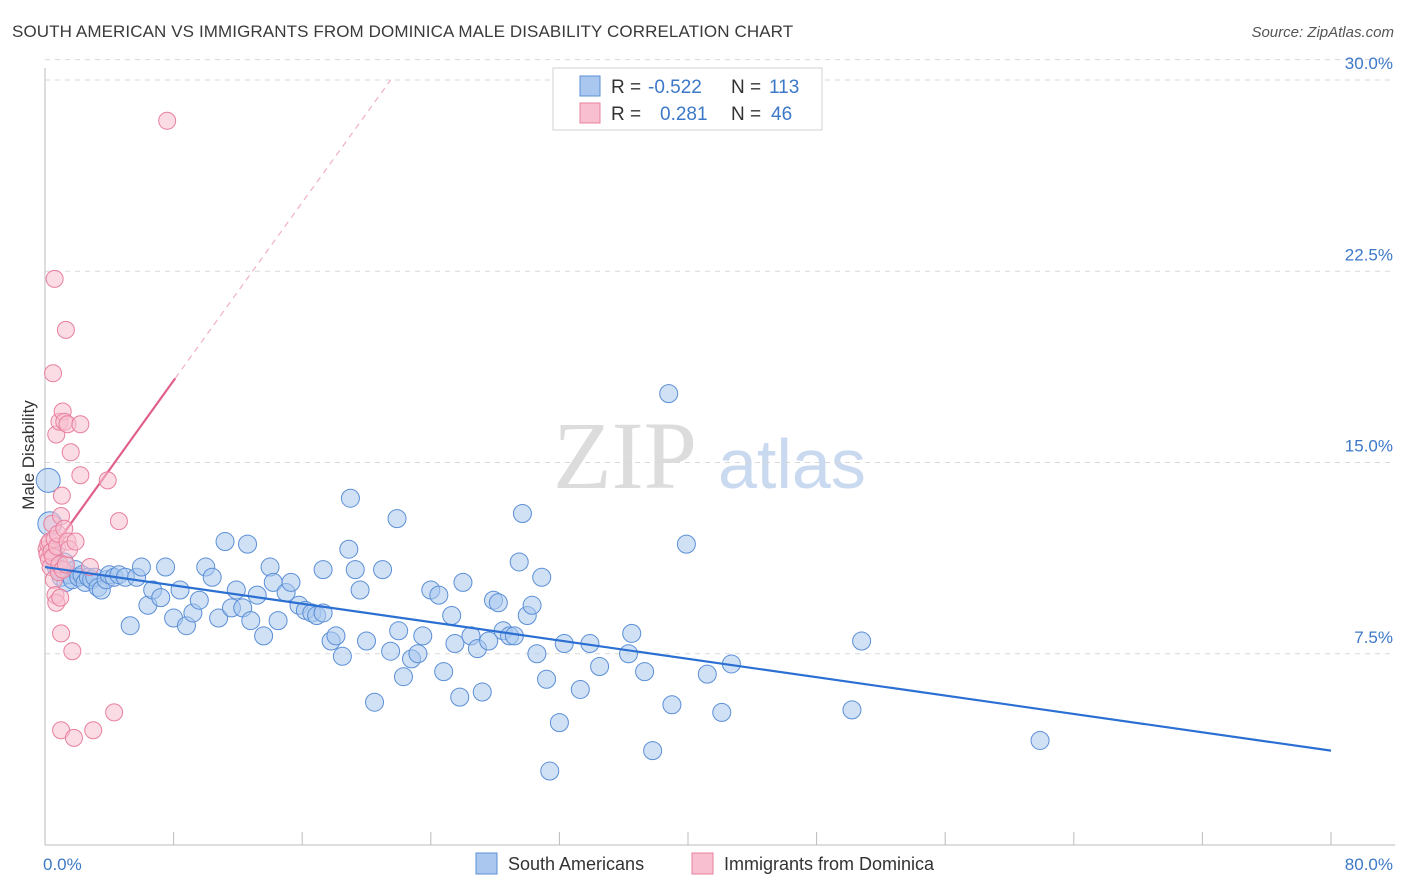 The image size is (1406, 892). Describe the element at coordinates (675, 87) in the screenshot. I see `legend-r-value-blue: -0.522` at that location.